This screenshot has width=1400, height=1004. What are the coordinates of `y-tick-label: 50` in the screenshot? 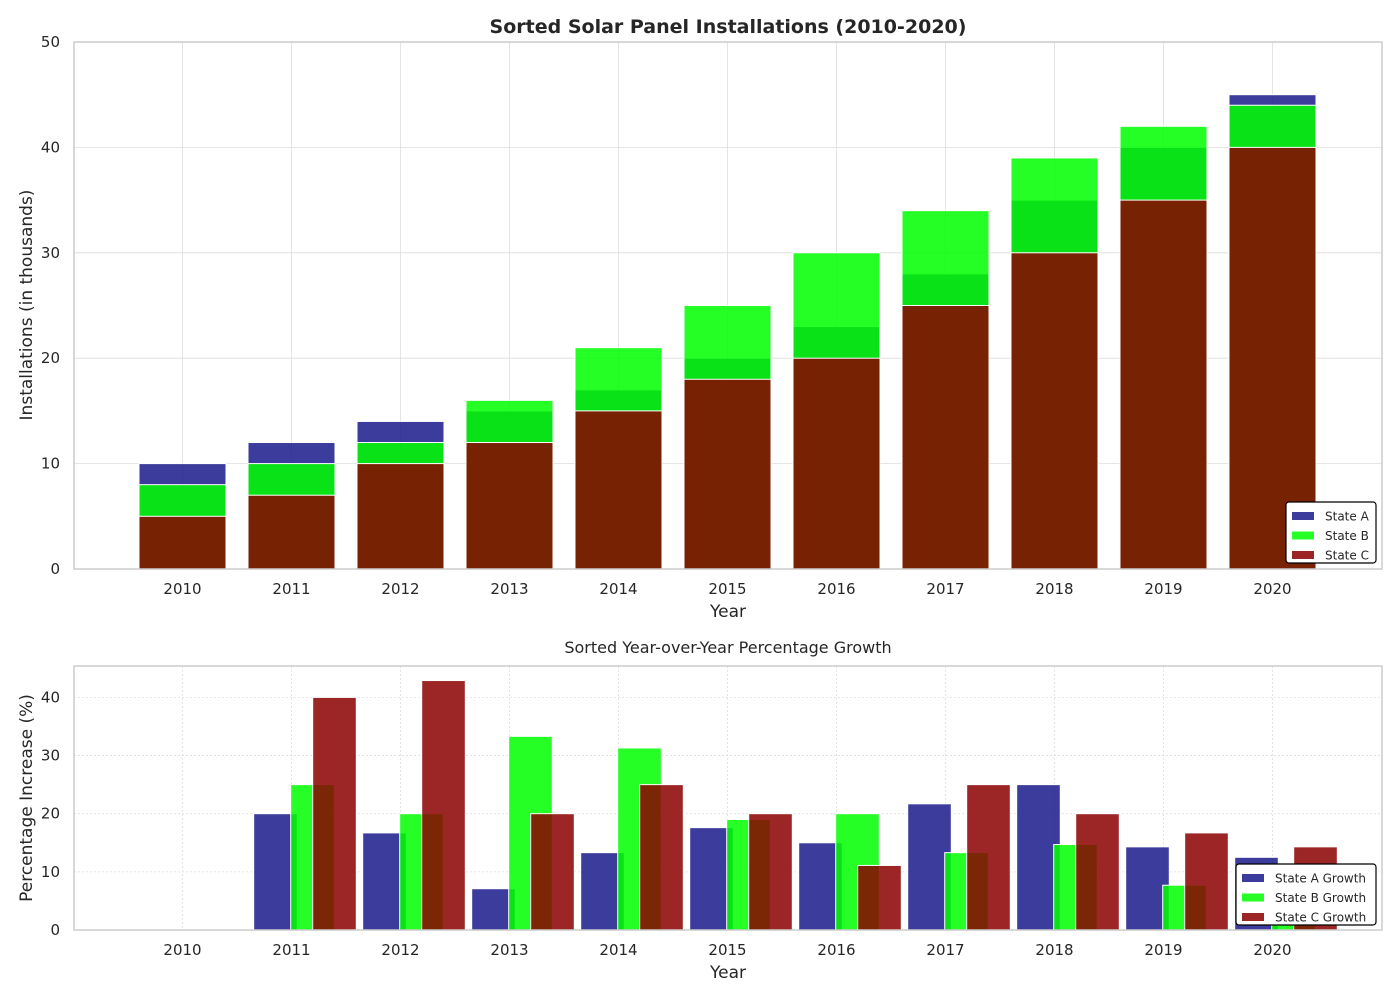 It's located at (50, 42).